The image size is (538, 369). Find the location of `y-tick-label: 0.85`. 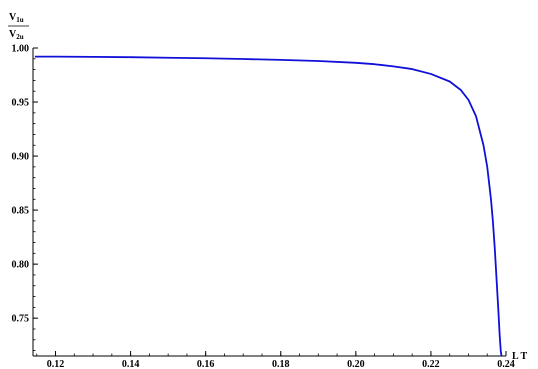

y-tick-label: 0.85 is located at coordinates (21, 211).